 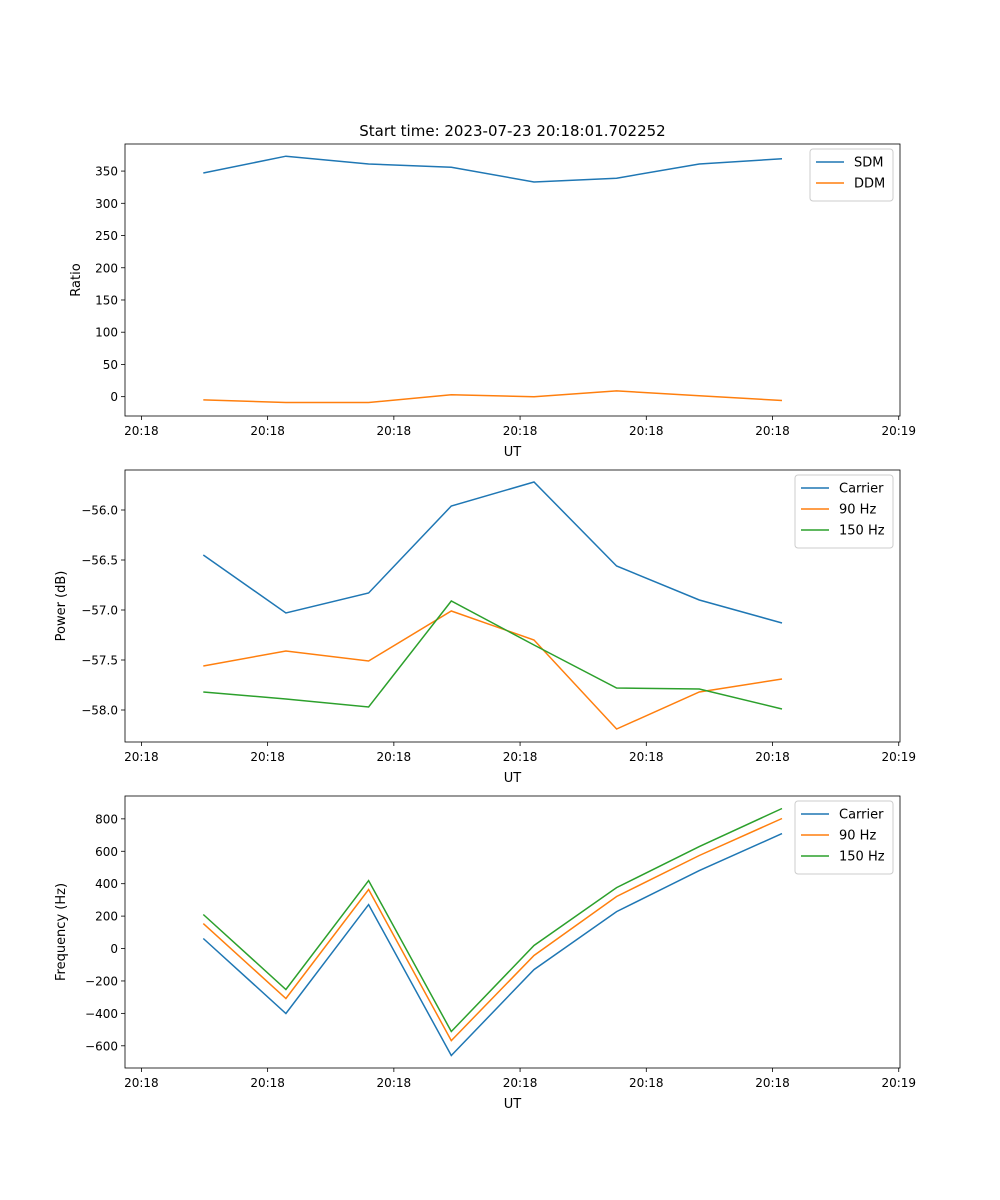 I want to click on y-tick-label: 800, so click(x=106, y=819).